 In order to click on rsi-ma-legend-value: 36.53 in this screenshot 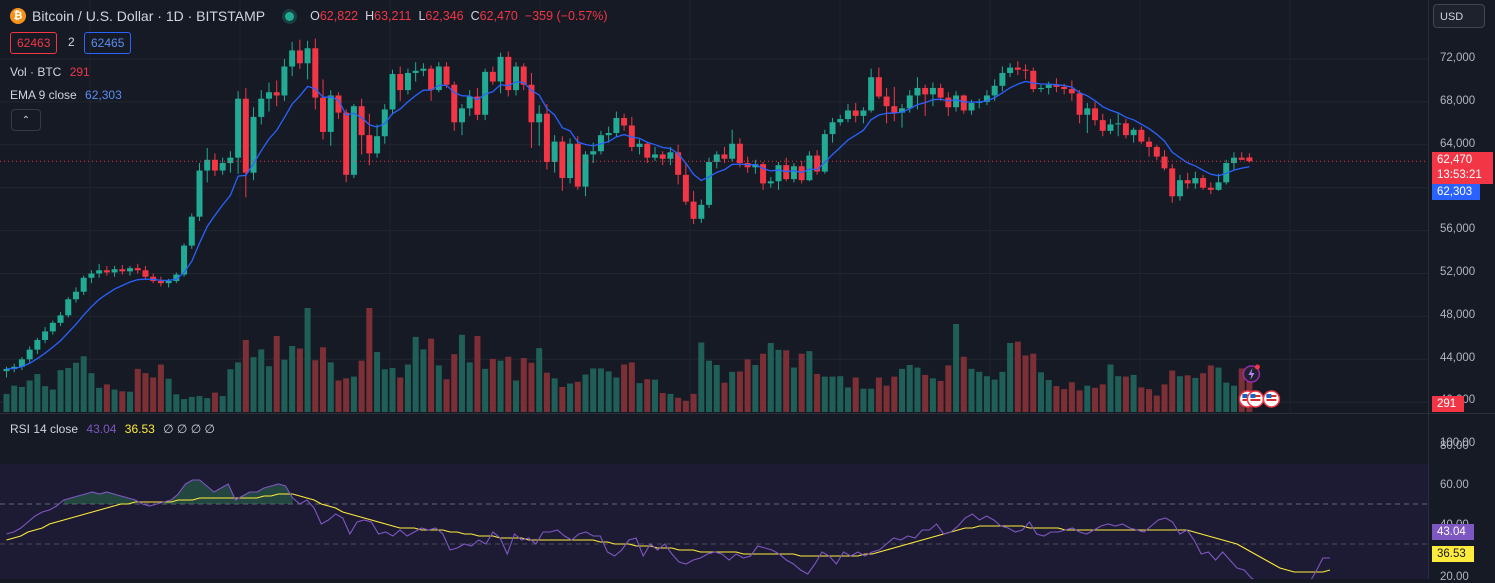, I will do `click(139, 429)`.